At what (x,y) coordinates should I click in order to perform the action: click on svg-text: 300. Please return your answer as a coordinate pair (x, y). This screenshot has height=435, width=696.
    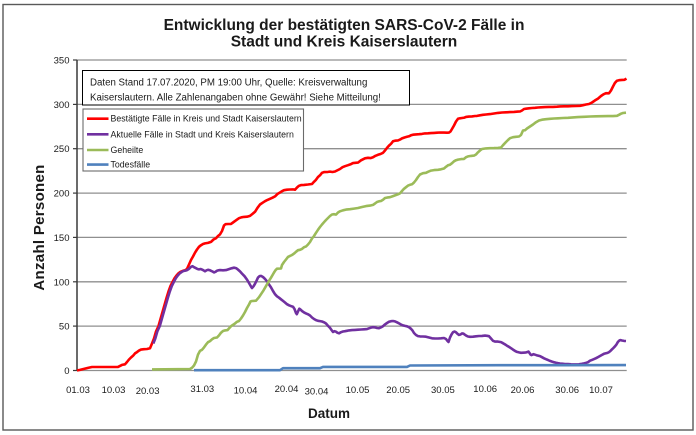
    Looking at the image, I should click on (62, 105).